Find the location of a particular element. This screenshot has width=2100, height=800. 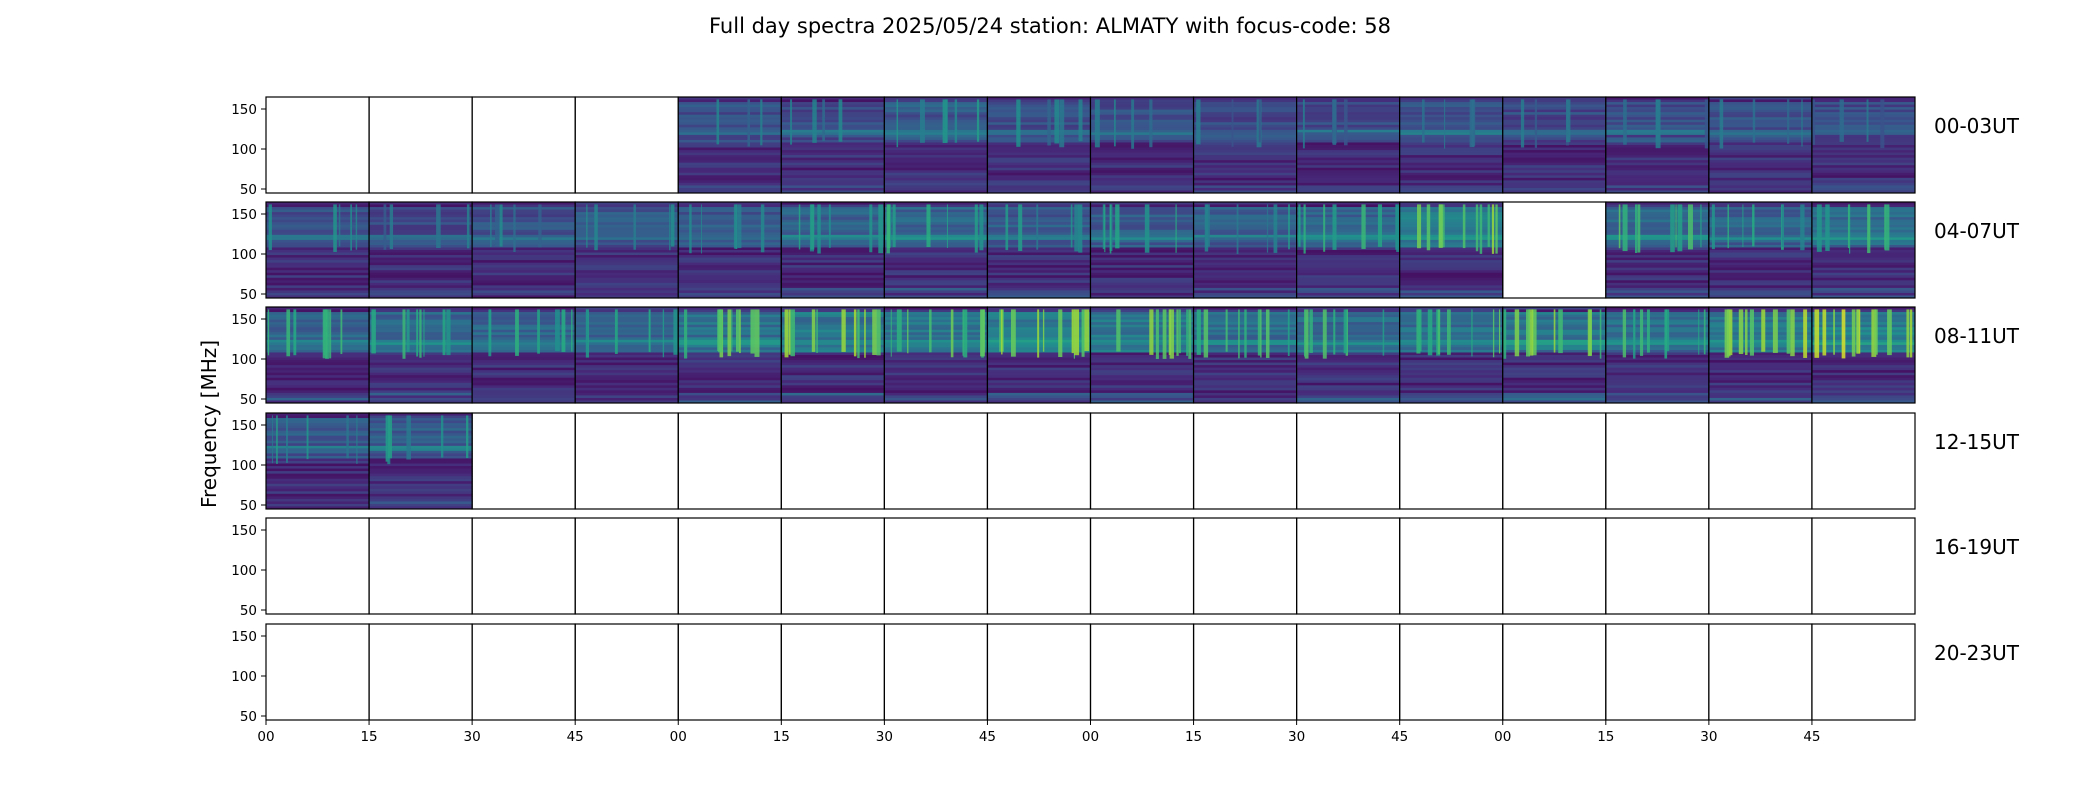

spectrogram-cell is located at coordinates (421, 250).